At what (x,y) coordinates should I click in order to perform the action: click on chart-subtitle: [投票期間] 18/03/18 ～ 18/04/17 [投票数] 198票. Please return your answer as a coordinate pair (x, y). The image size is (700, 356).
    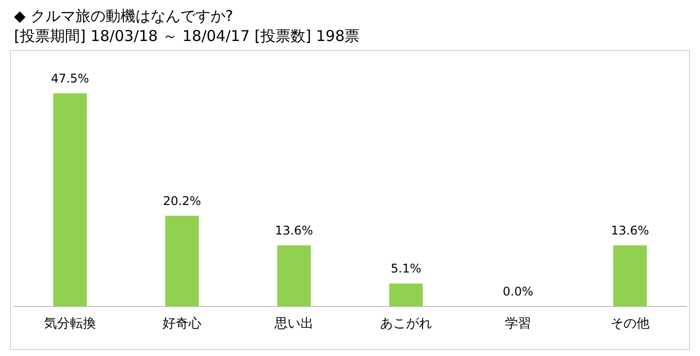
    Looking at the image, I should click on (187, 35).